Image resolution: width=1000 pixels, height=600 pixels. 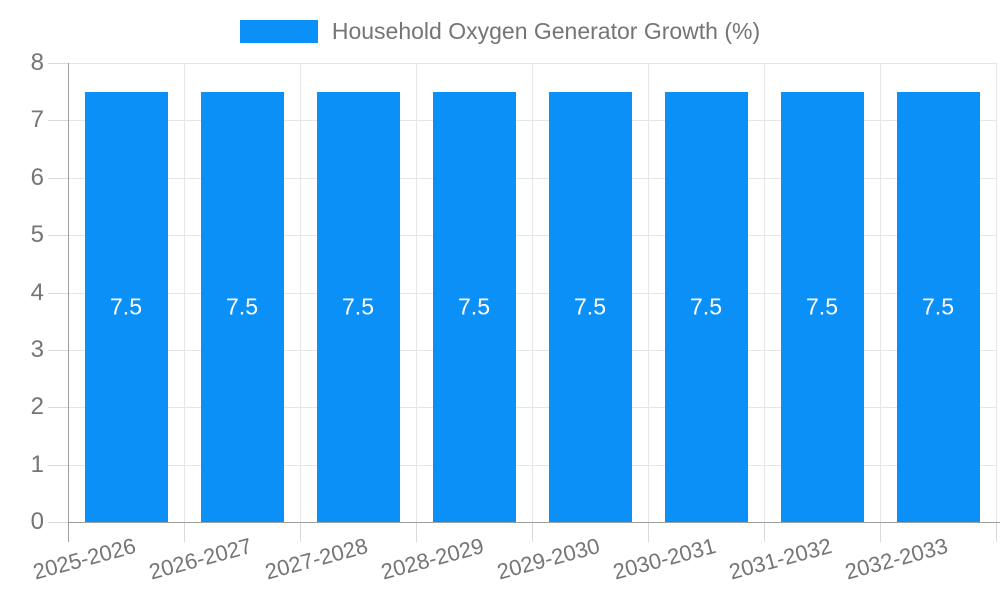 I want to click on x-axis-label: 2029-2030, so click(x=548, y=559).